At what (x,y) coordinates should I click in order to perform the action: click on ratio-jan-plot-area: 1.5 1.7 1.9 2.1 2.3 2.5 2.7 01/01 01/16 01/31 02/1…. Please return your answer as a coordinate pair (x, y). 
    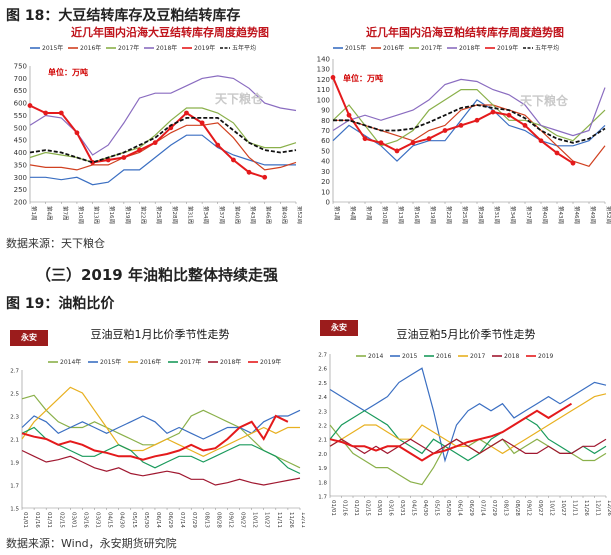
    Looking at the image, I should click on (157, 449).